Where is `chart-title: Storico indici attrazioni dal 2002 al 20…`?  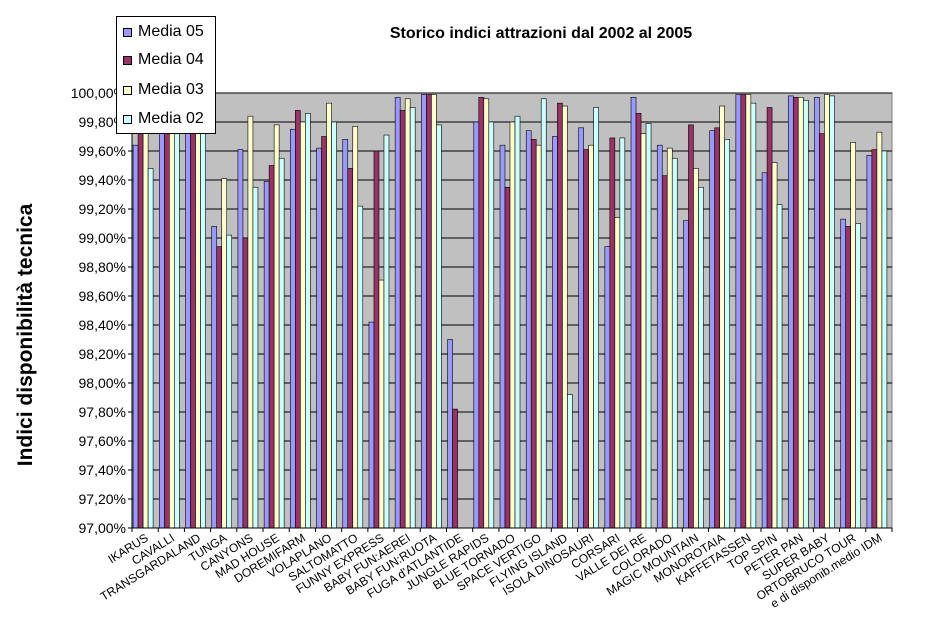
chart-title: Storico indici attrazioni dal 2002 al 20… is located at coordinates (541, 33).